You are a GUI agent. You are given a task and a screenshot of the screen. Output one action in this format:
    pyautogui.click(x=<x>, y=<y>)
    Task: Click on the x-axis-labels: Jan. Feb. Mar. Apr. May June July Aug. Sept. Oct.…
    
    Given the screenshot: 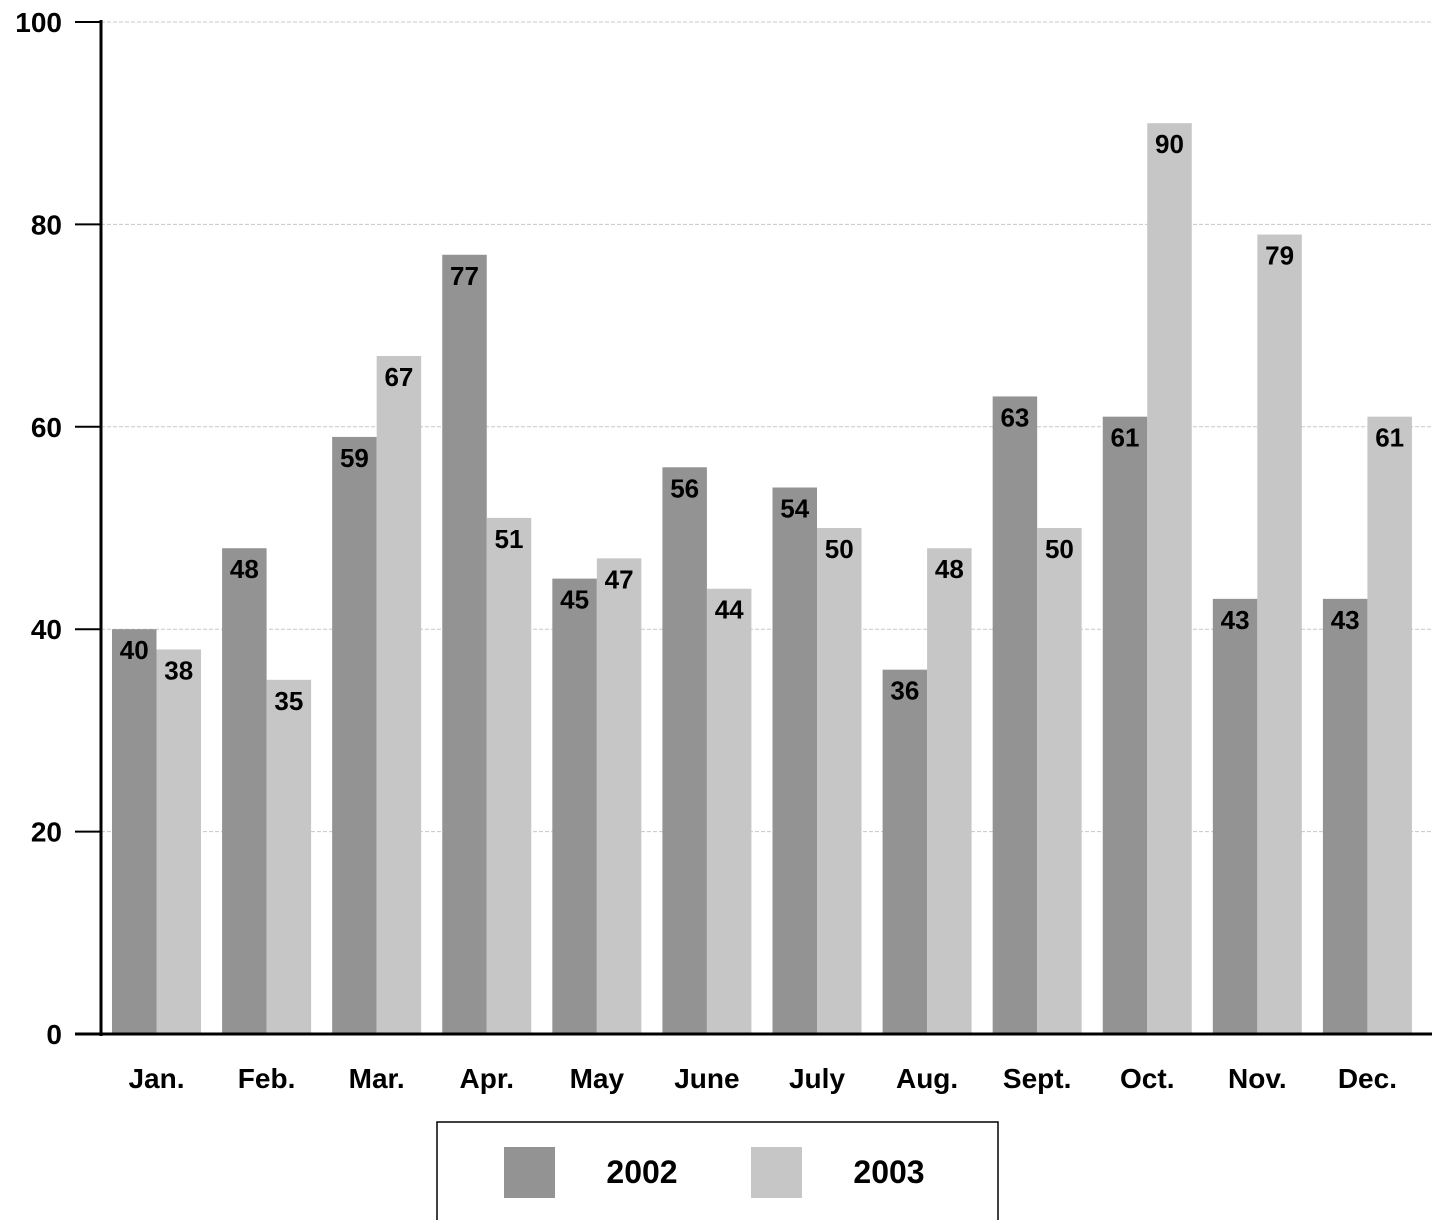 What is the action you would take?
    pyautogui.click(x=762, y=1078)
    